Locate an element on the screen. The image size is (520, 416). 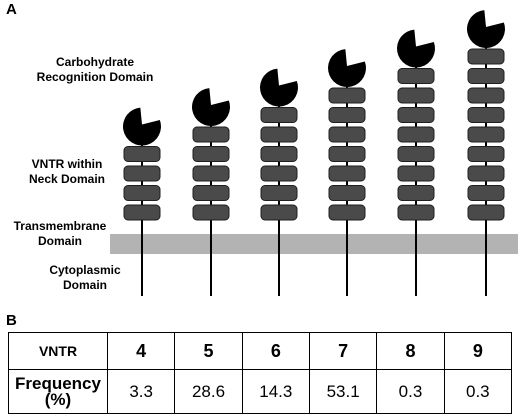
panel-a-label: A is located at coordinates (11, 9).